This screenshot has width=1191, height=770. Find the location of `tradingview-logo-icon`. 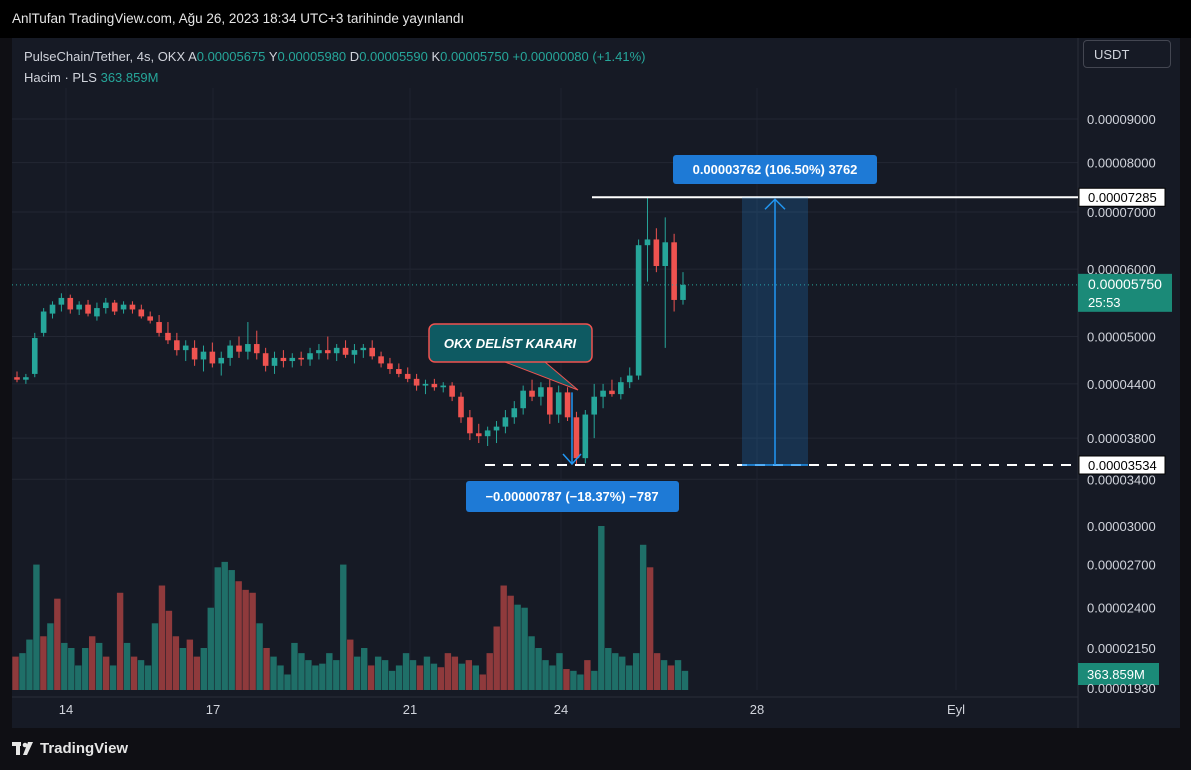

tradingview-logo-icon is located at coordinates (22, 748).